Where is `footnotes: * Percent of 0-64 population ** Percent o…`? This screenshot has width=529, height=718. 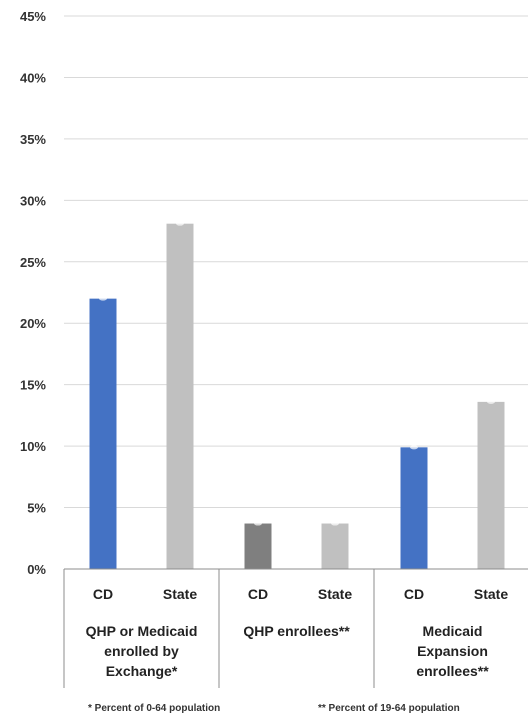 footnotes: * Percent of 0-64 population ** Percent o… is located at coordinates (274, 708).